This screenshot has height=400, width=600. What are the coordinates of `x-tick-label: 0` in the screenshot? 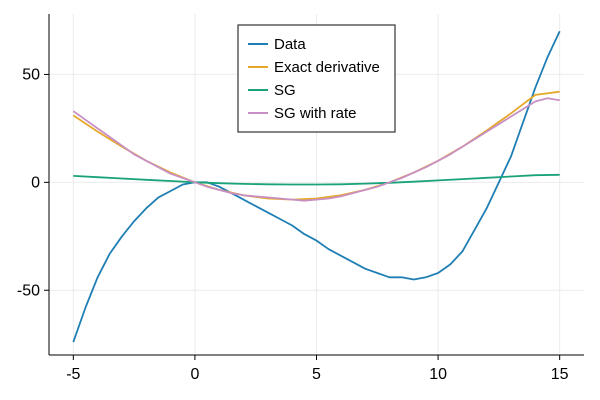 It's located at (194, 374).